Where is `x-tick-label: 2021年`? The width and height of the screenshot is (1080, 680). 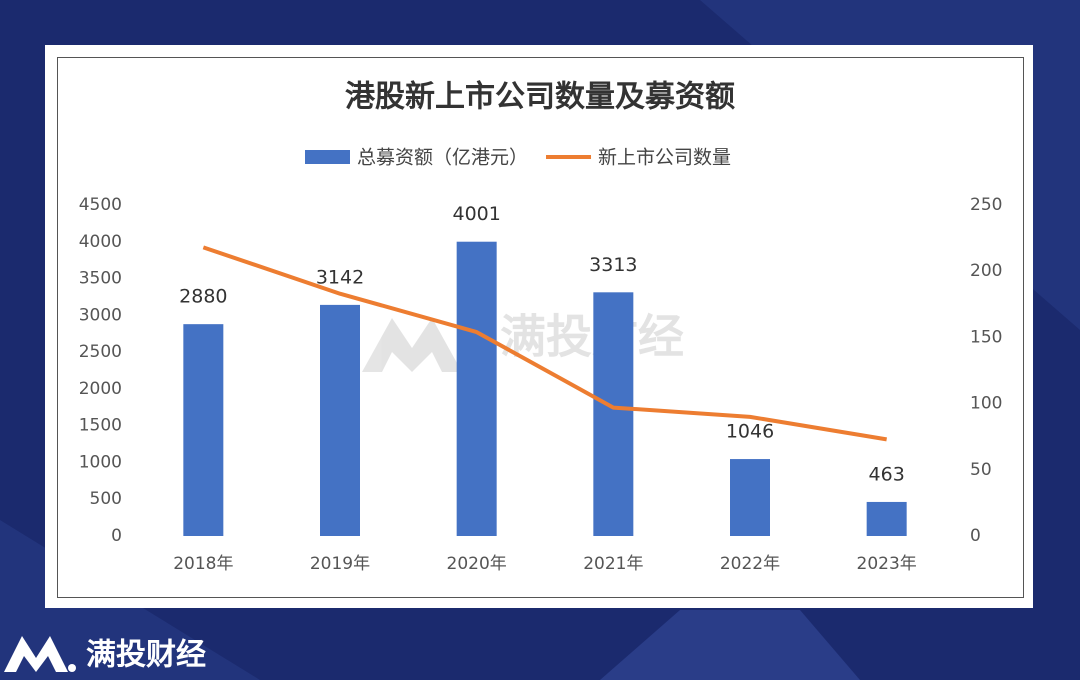 x-tick-label: 2021年 is located at coordinates (613, 564).